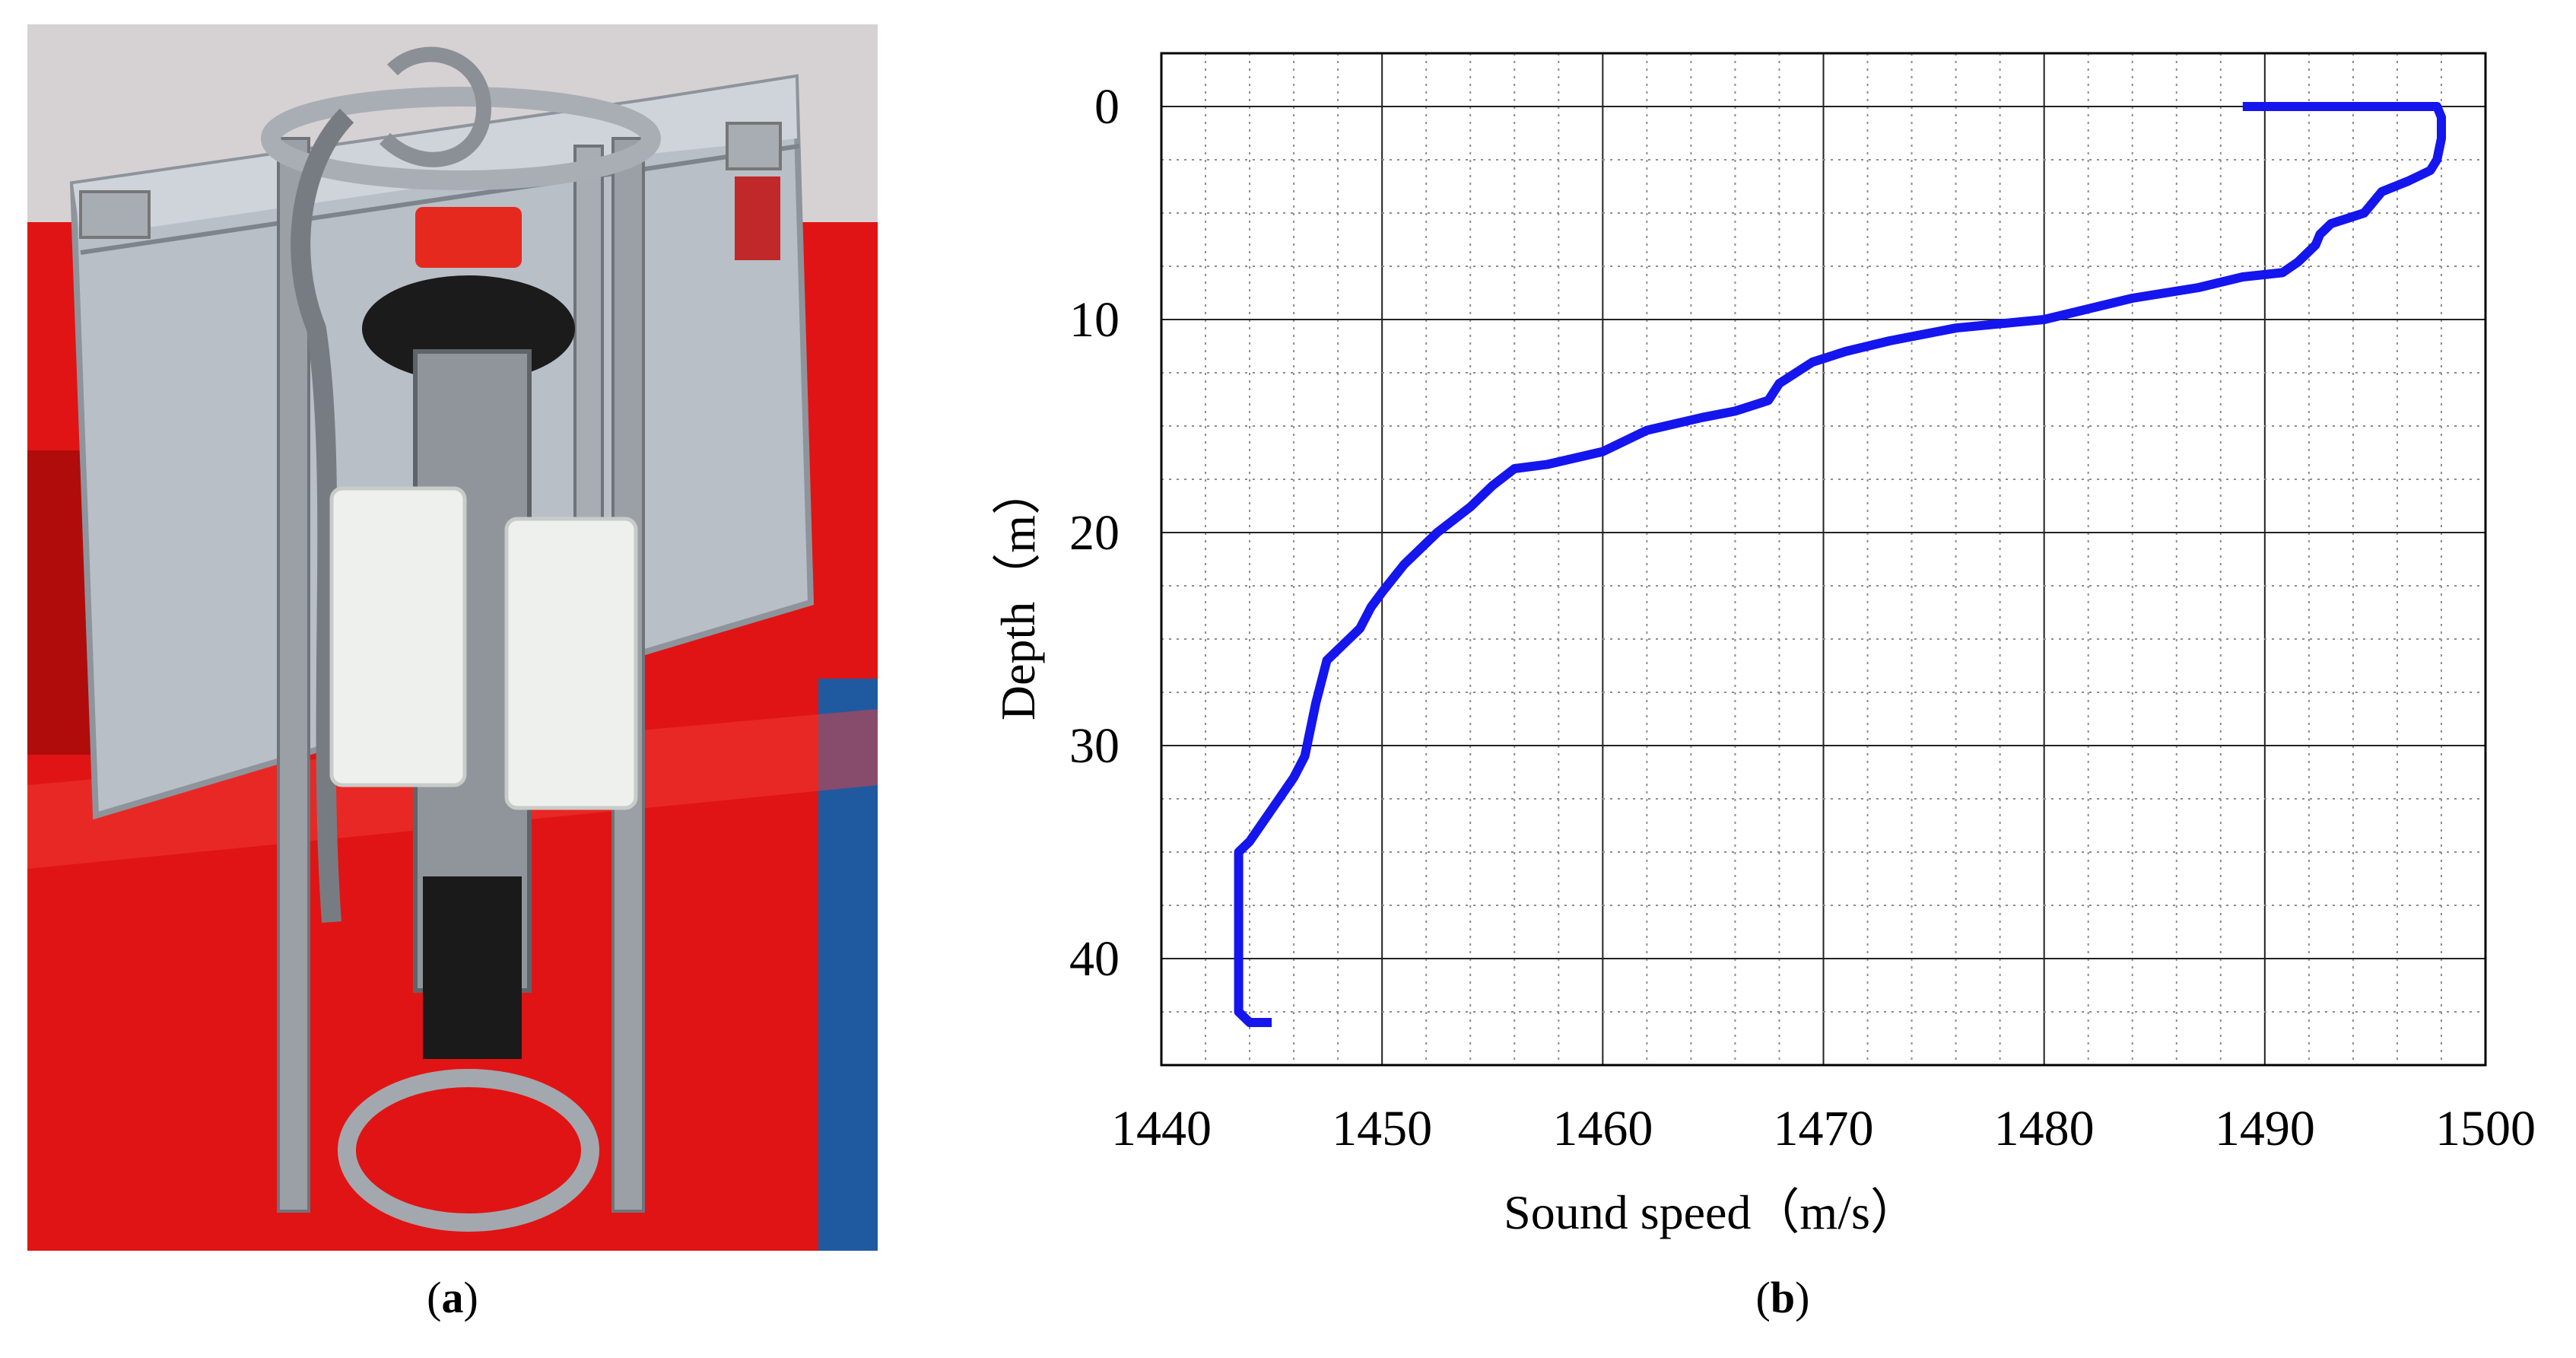 The width and height of the screenshot is (2576, 1358). What do you see at coordinates (436, 106) in the screenshot?
I see `shackle` at bounding box center [436, 106].